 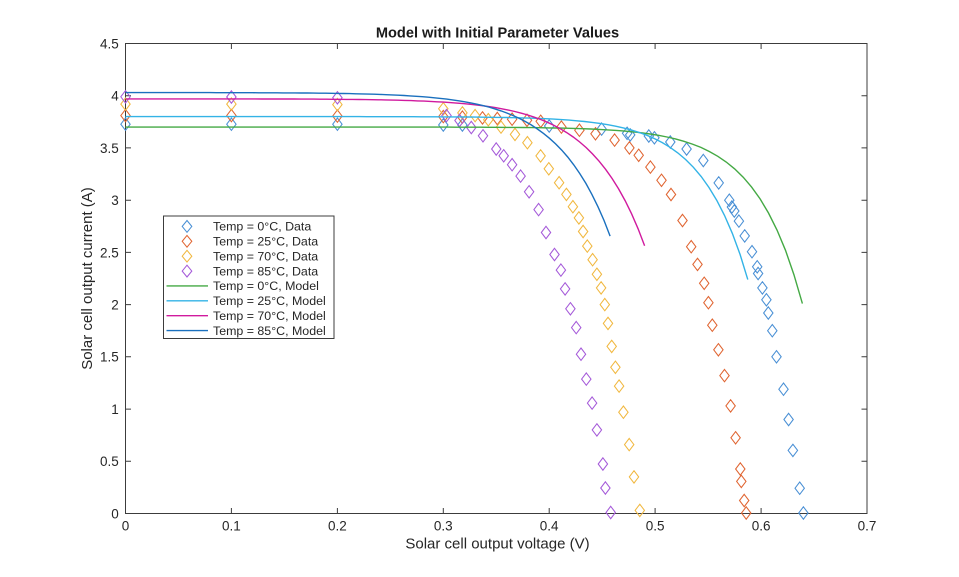 I want to click on svg-text: 3, so click(x=115, y=200).